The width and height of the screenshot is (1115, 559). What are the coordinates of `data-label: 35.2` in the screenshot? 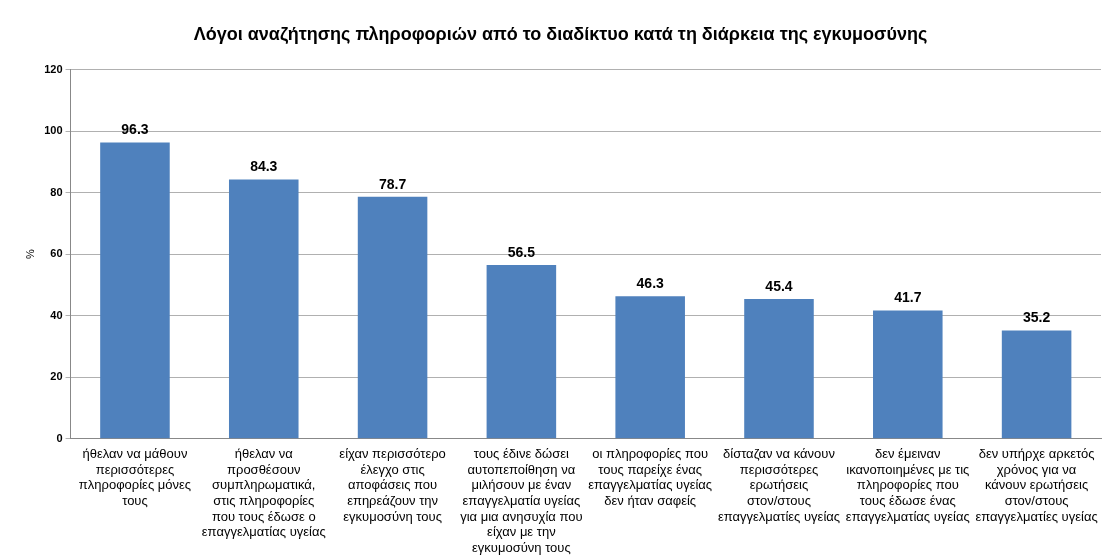 It's located at (1036, 317).